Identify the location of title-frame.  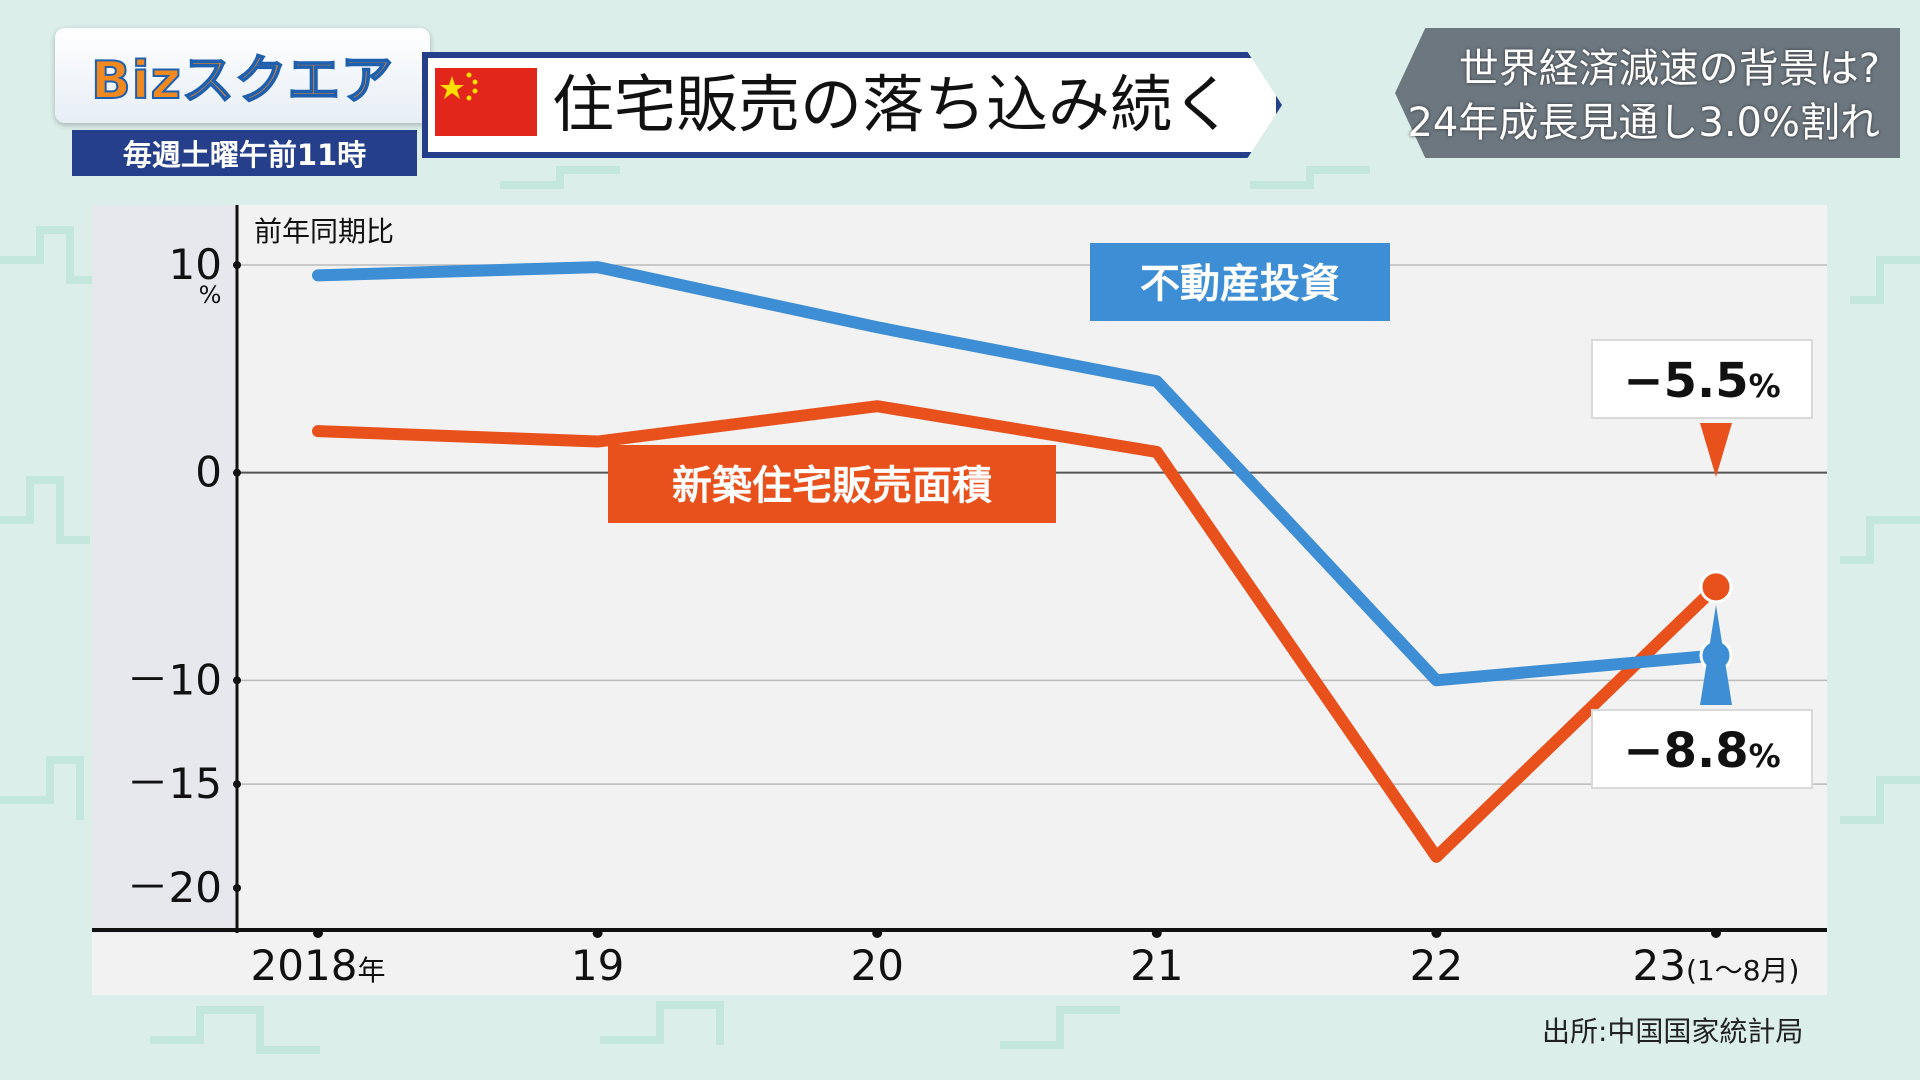
(852, 105).